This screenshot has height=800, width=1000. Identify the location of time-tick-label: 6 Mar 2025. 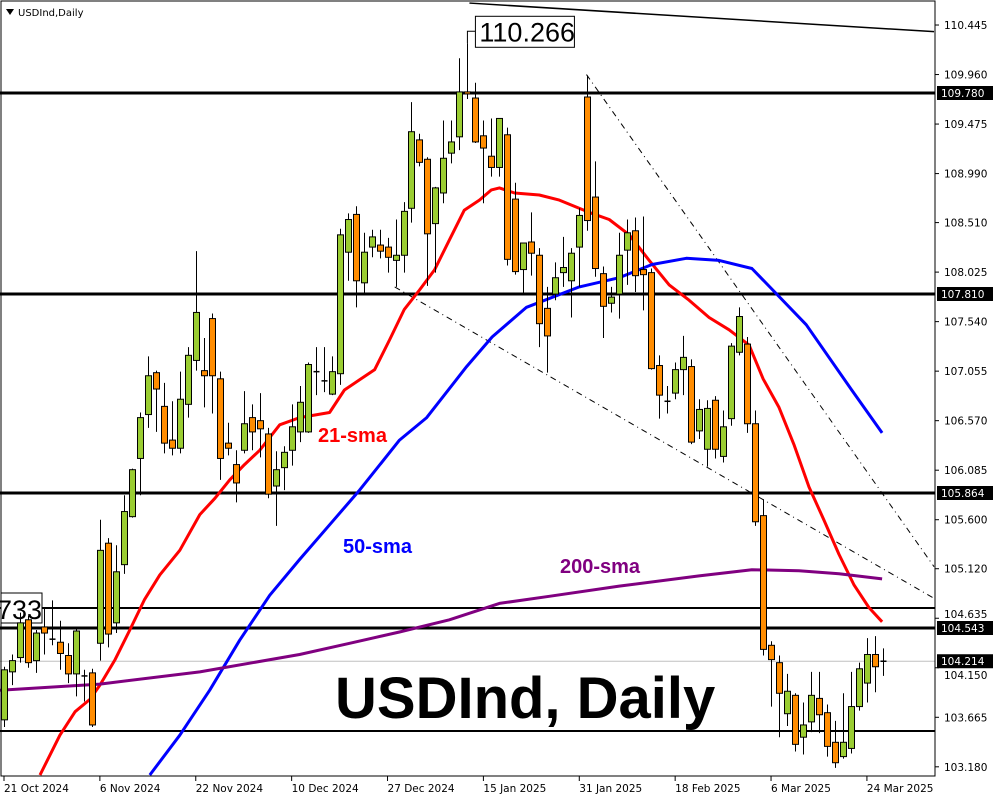
(801, 789).